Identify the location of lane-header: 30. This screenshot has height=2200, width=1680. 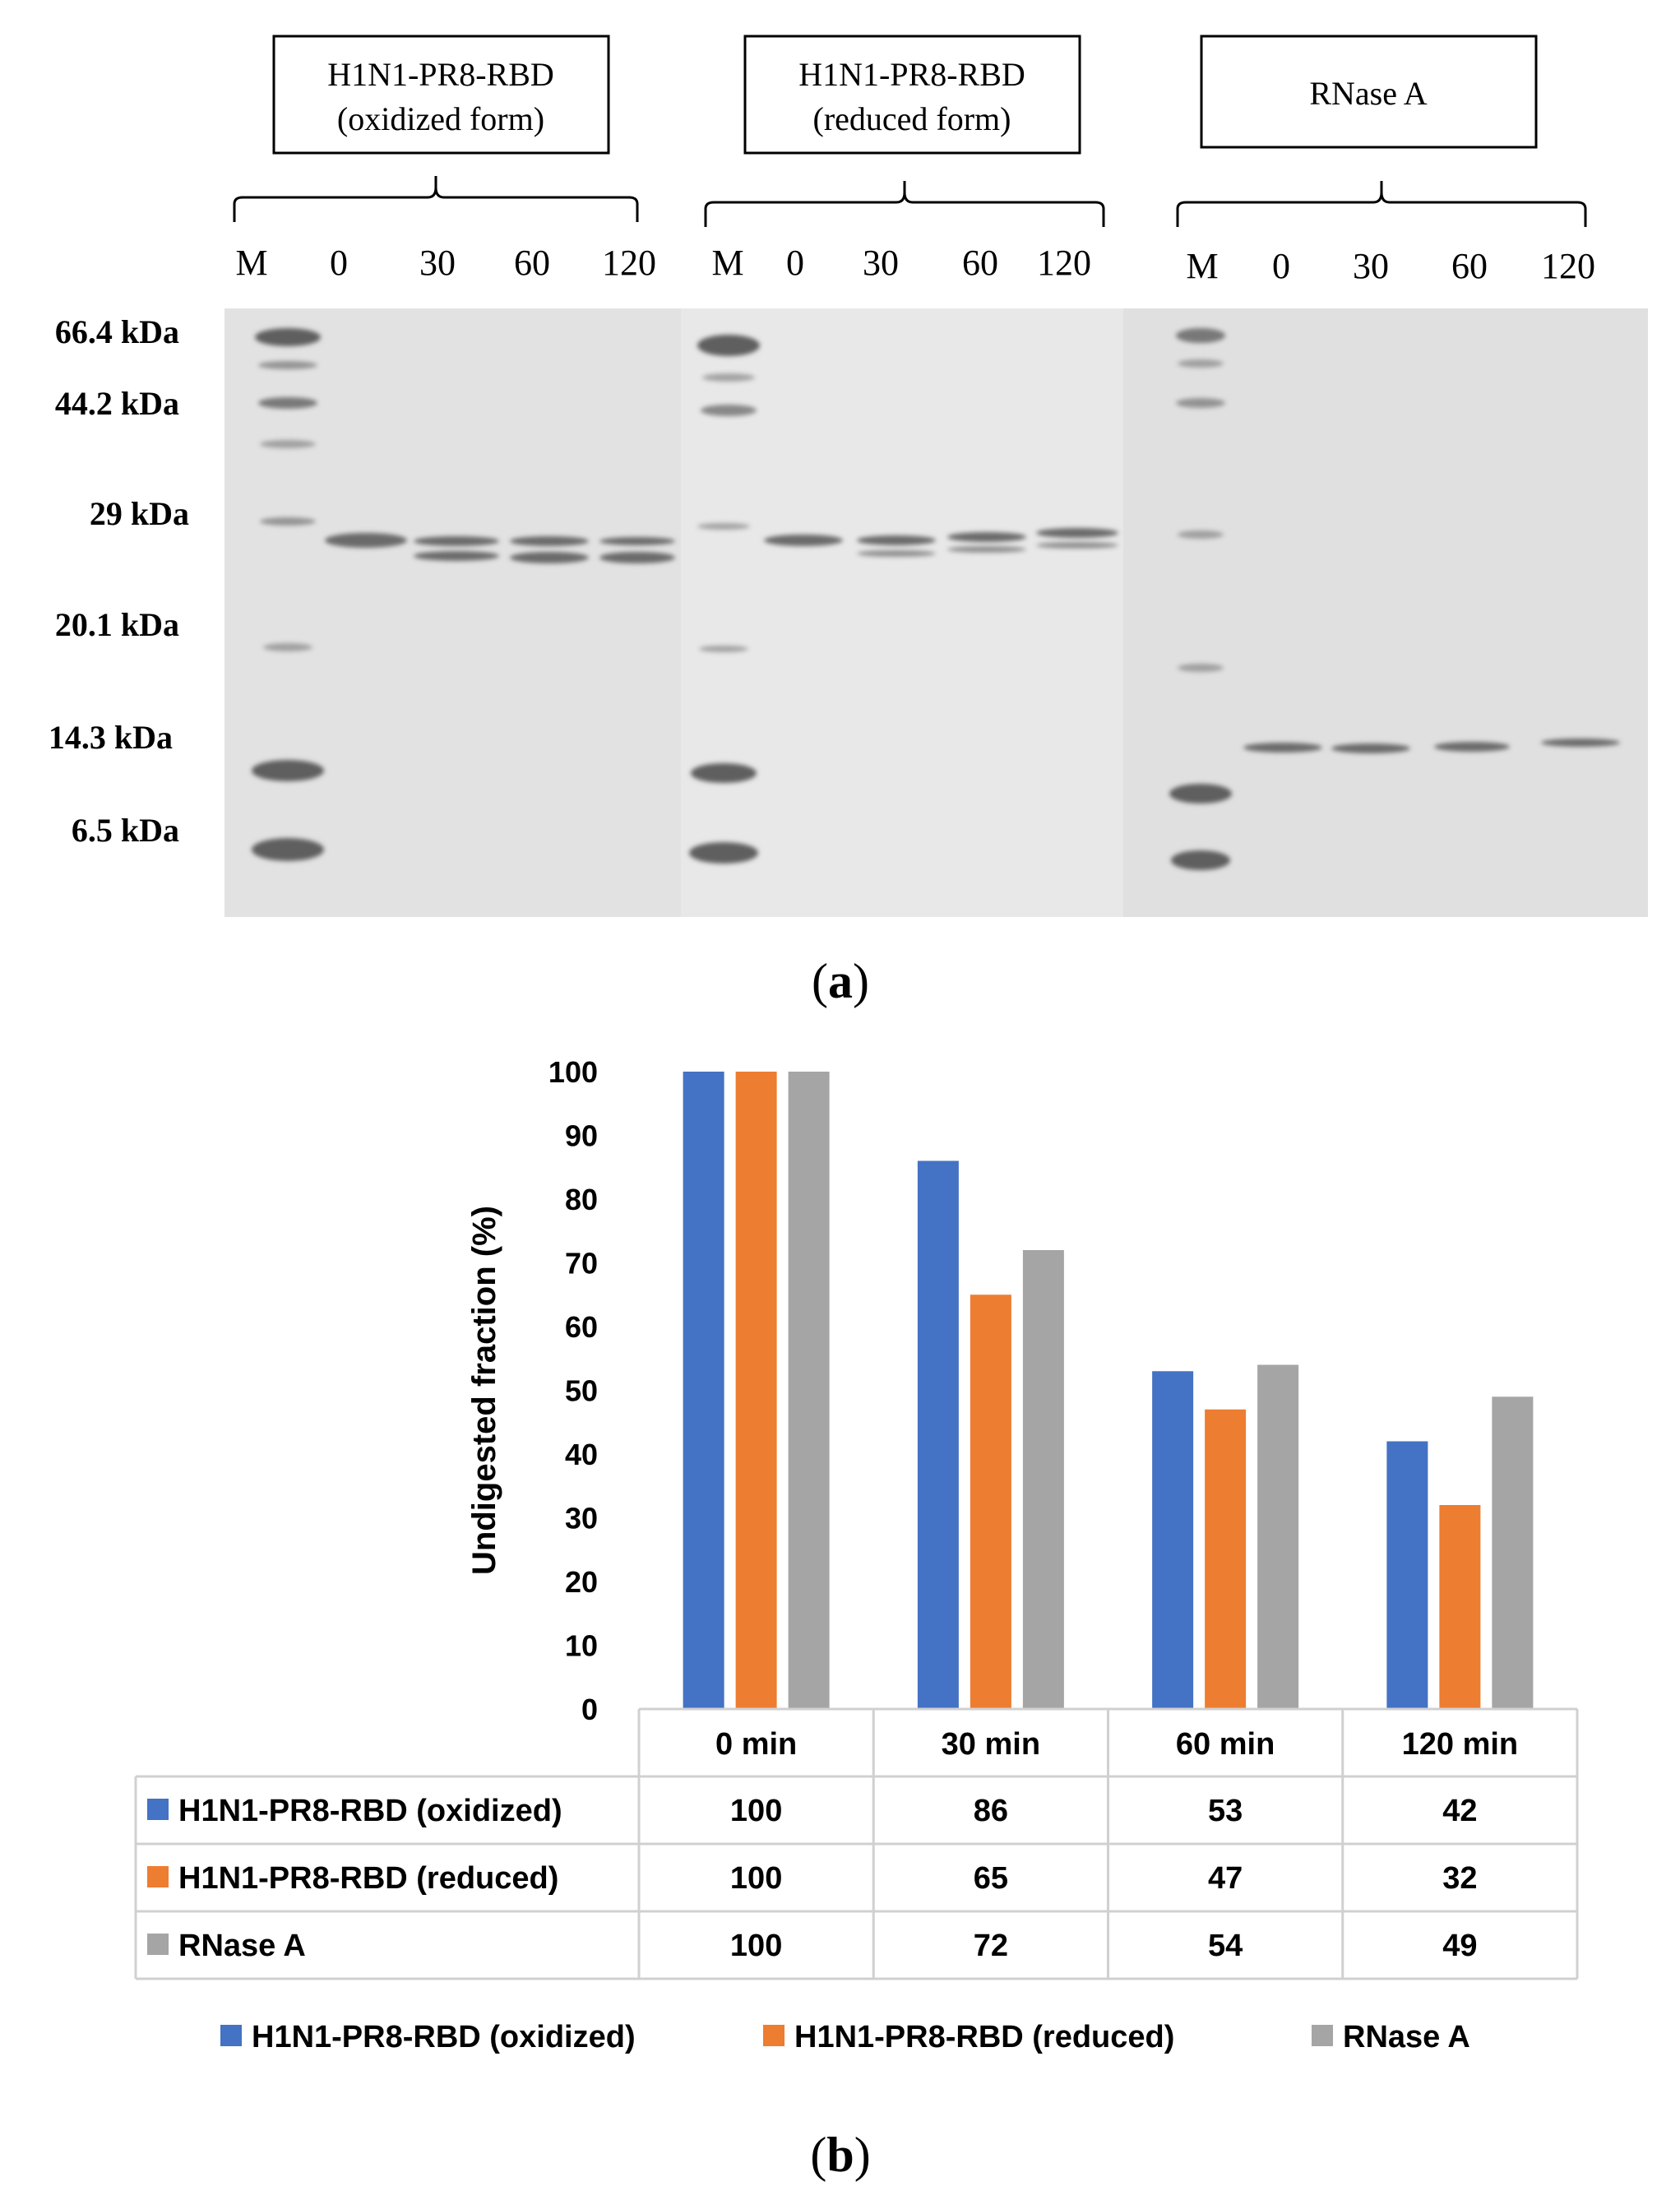
(881, 263).